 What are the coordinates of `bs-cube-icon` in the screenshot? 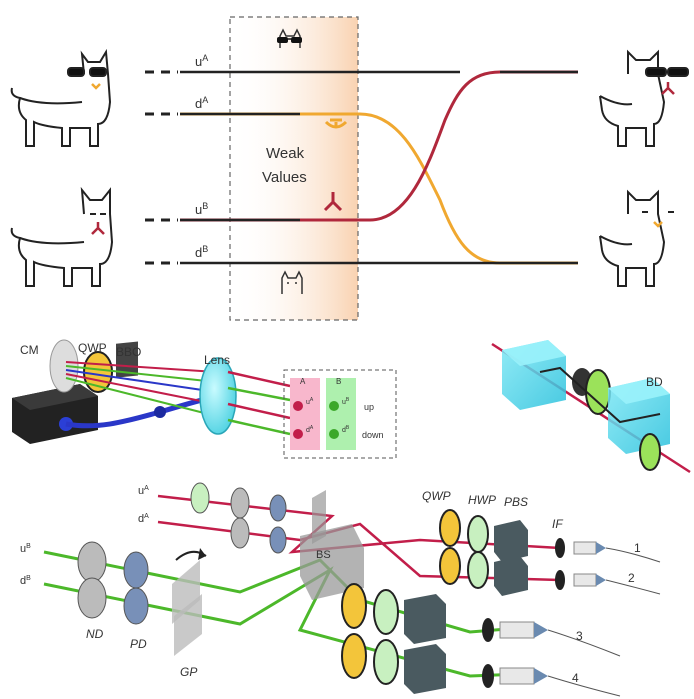 It's located at (332, 562).